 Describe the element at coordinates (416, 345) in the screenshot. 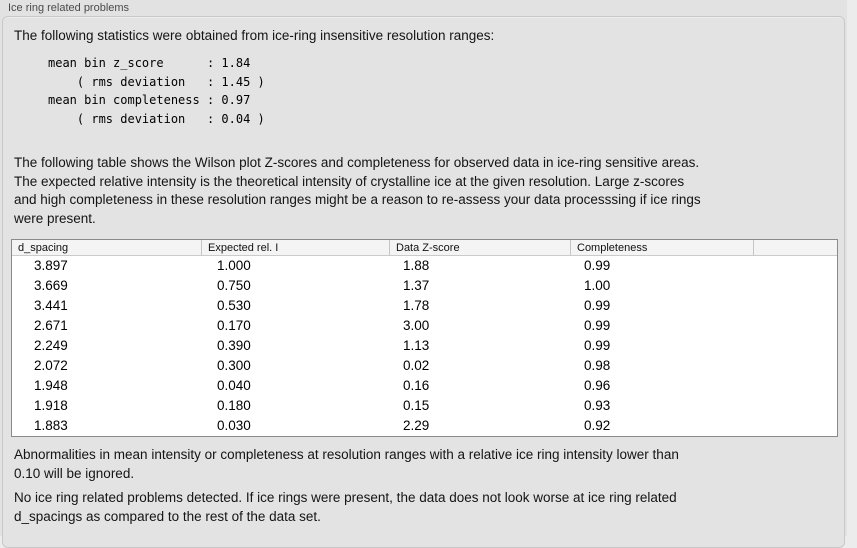

I see `table-cell: 1.13` at that location.